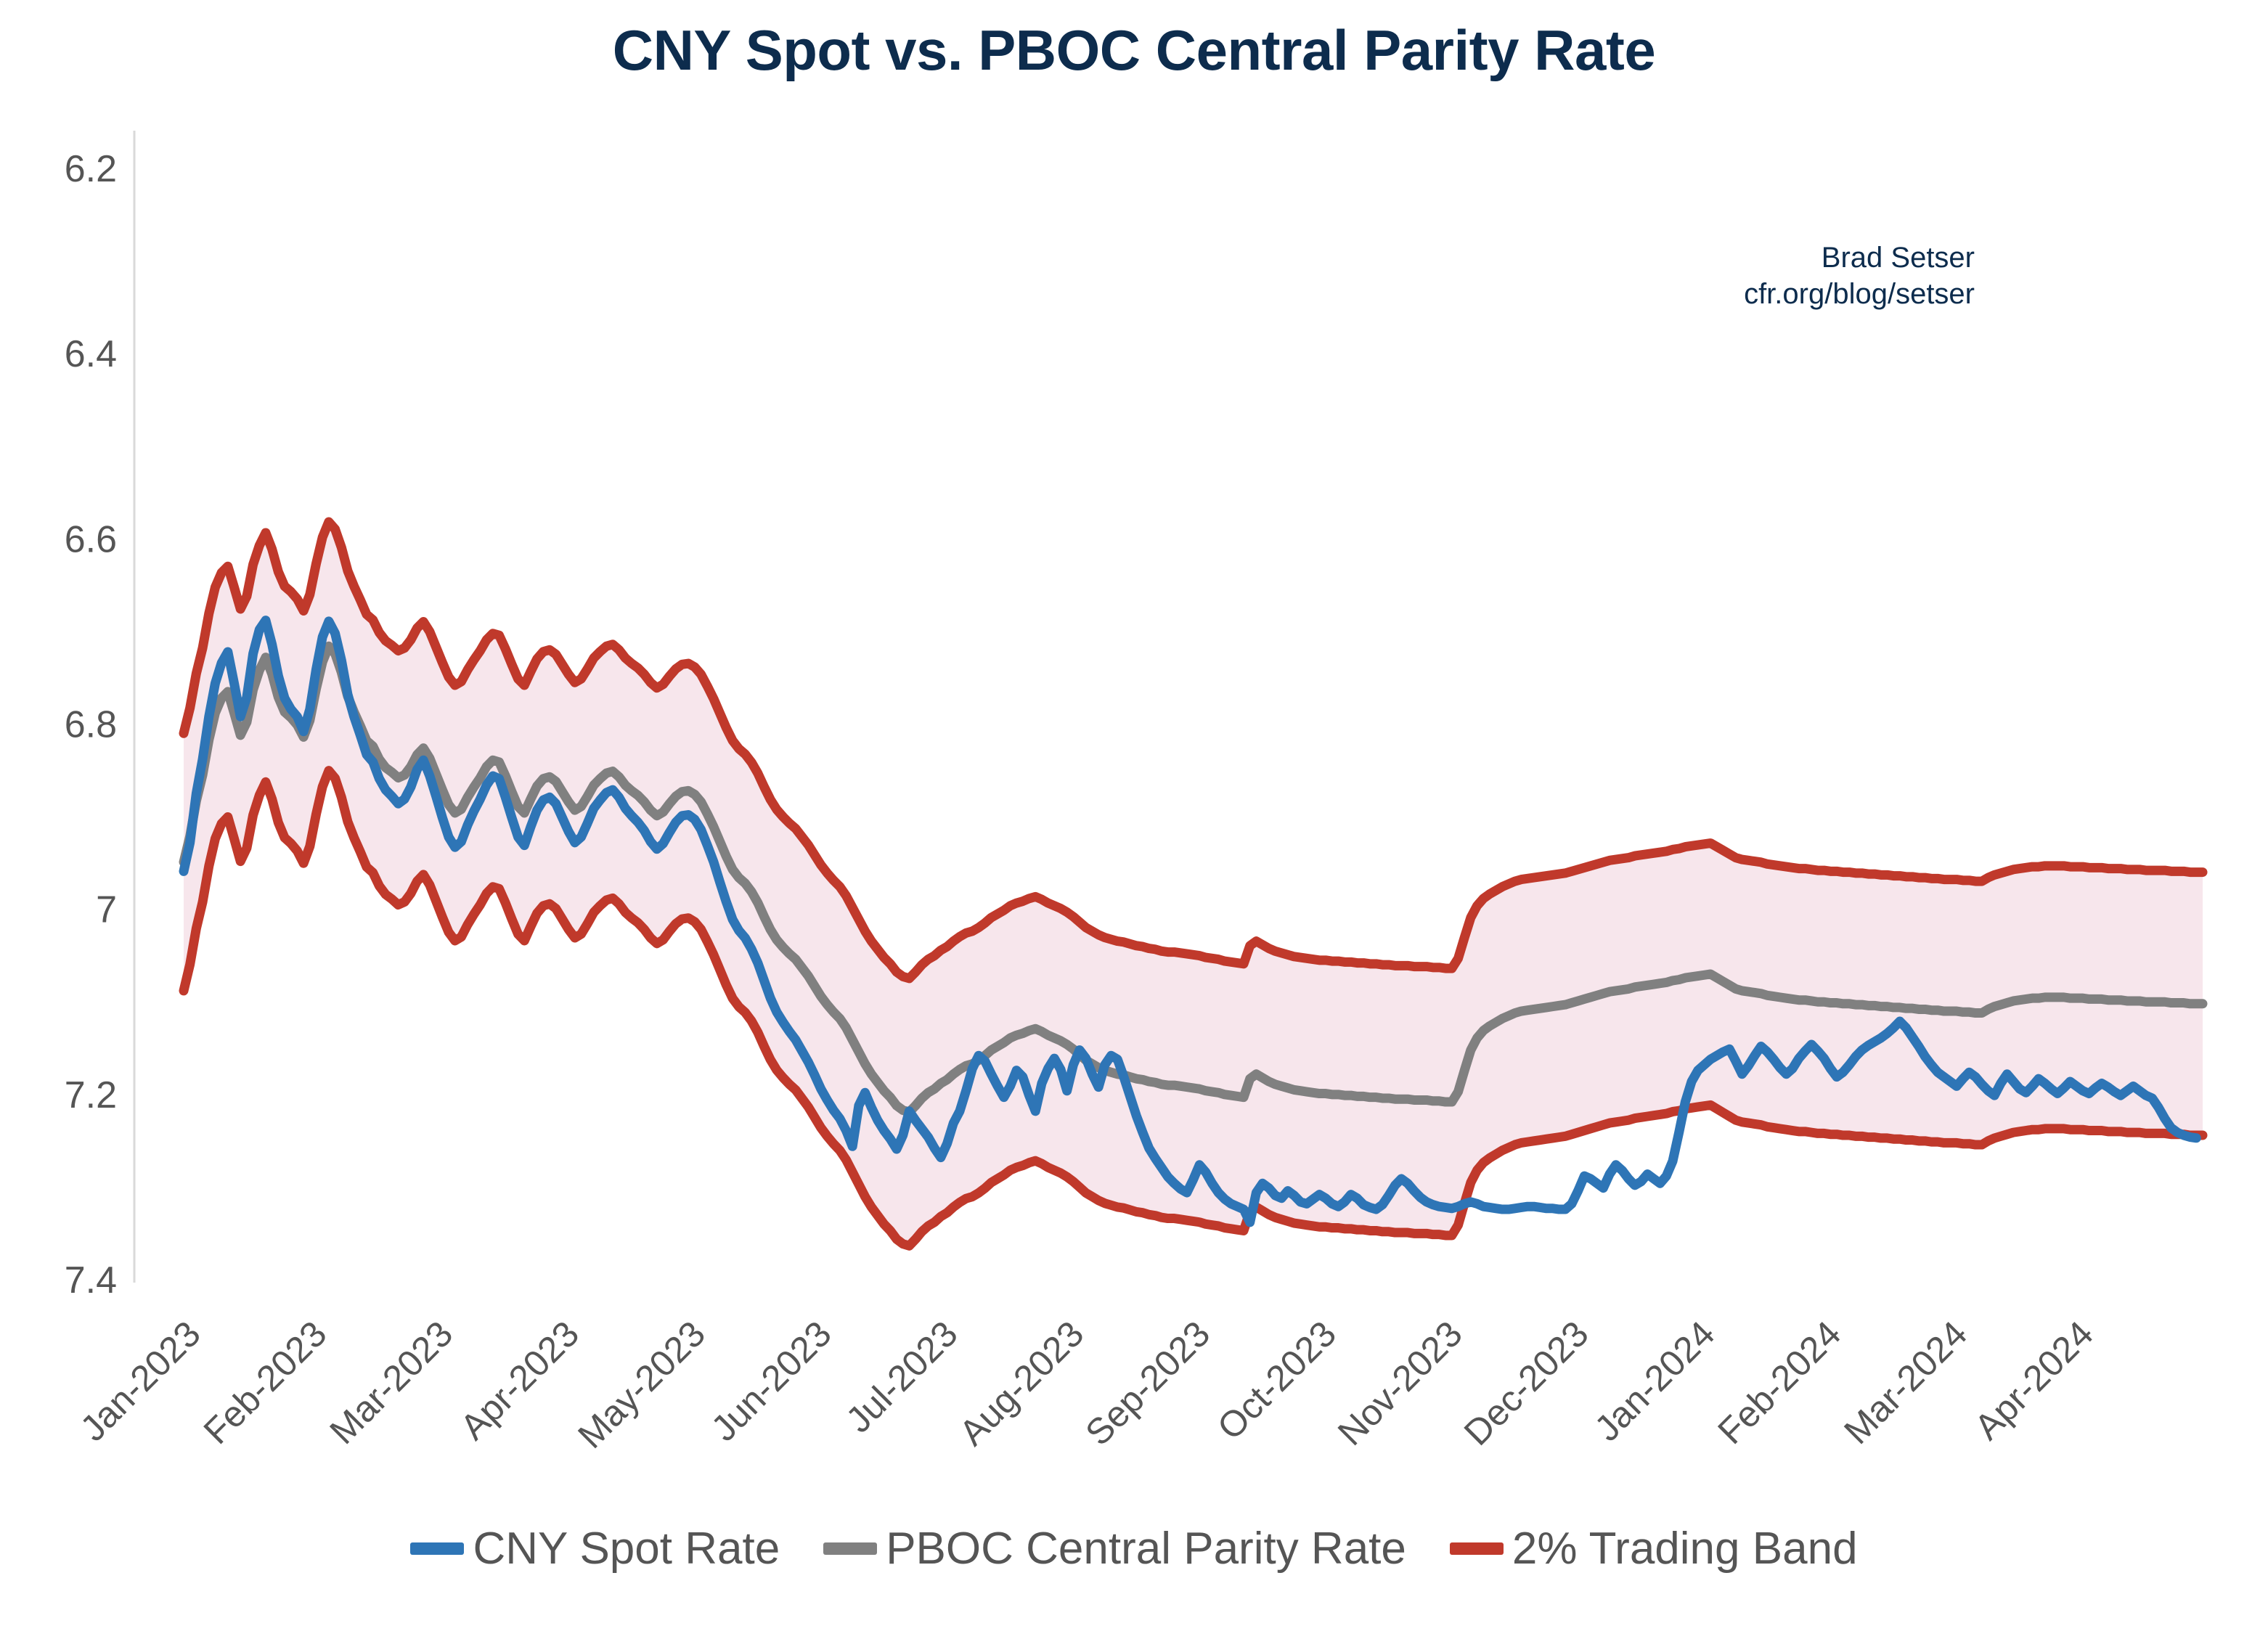 The width and height of the screenshot is (2268, 1647). I want to click on x-tick-label: Feb-2024, so click(1779, 1382).